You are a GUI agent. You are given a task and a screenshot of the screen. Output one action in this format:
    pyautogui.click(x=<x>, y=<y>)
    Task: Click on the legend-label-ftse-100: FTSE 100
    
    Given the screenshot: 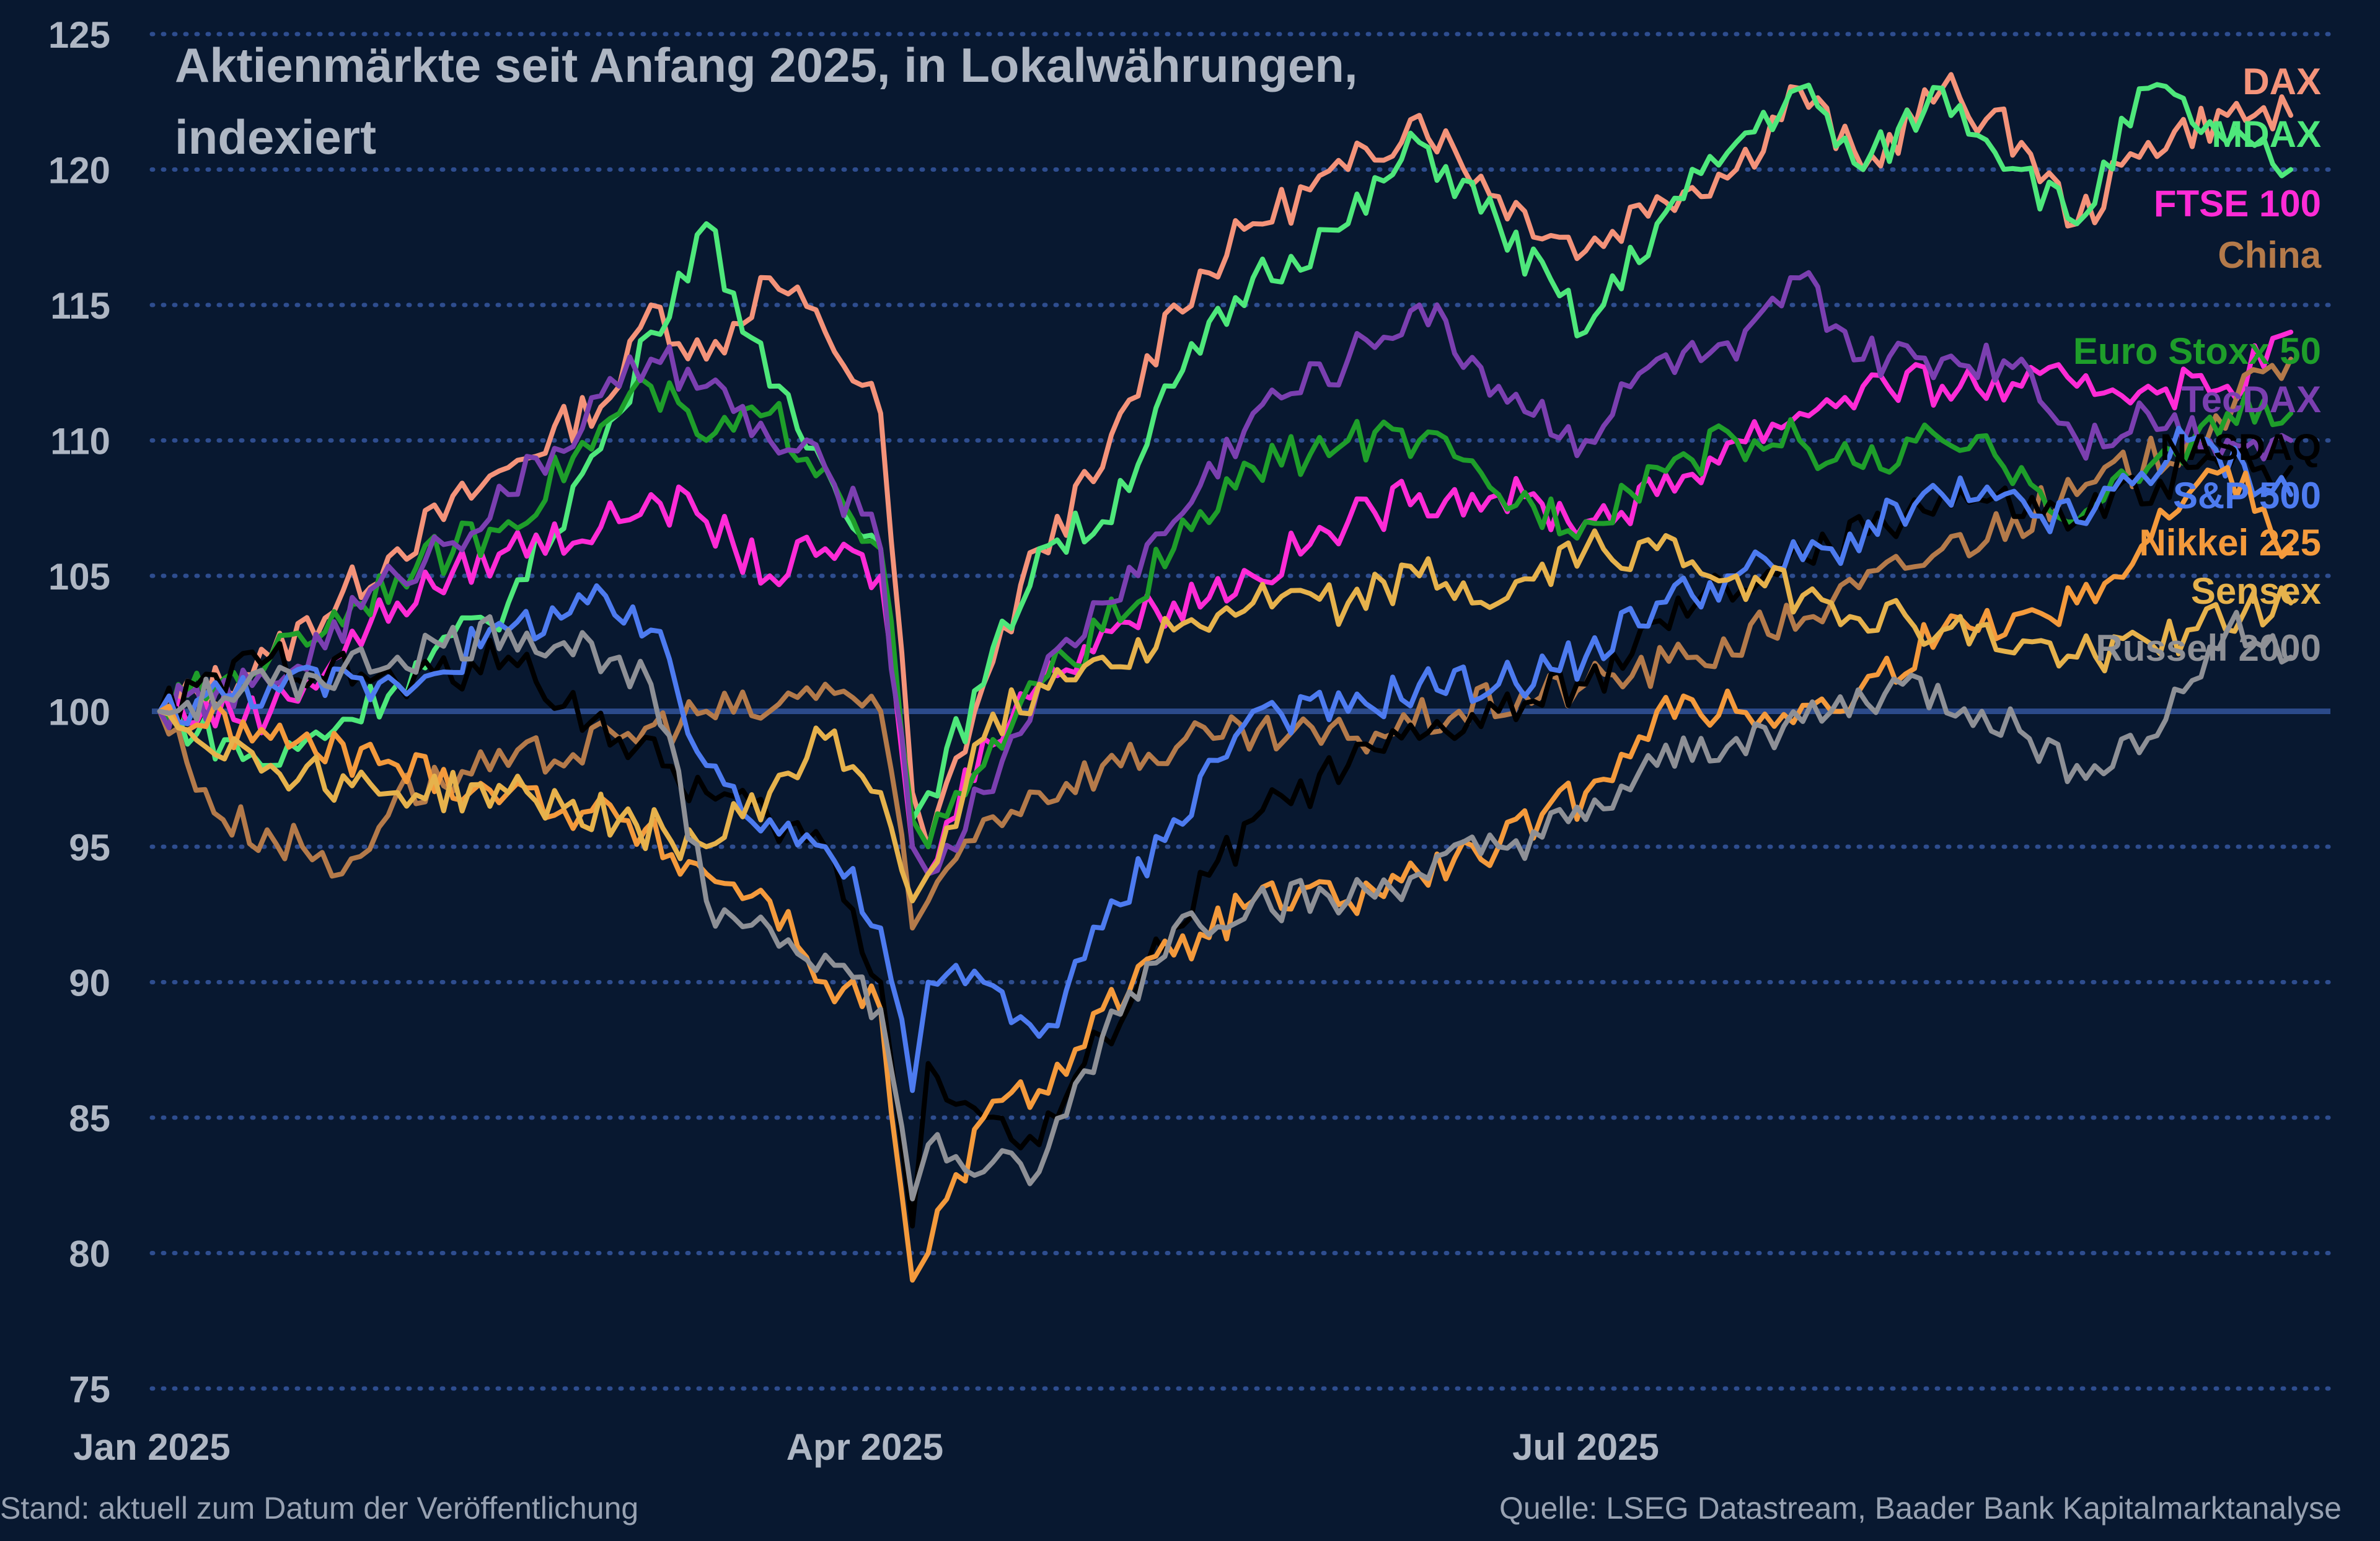 What is the action you would take?
    pyautogui.click(x=2237, y=203)
    